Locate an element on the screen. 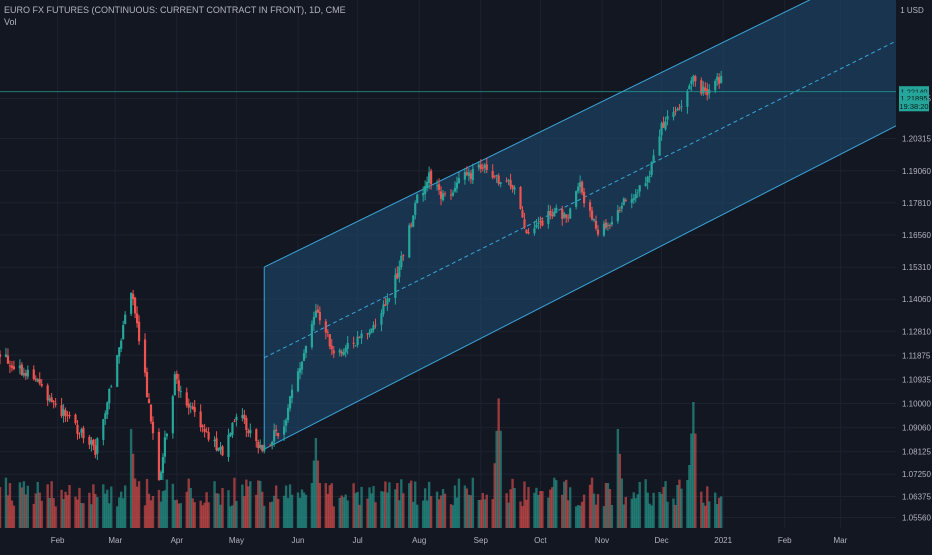  price-axis-bg is located at coordinates (914, 275).